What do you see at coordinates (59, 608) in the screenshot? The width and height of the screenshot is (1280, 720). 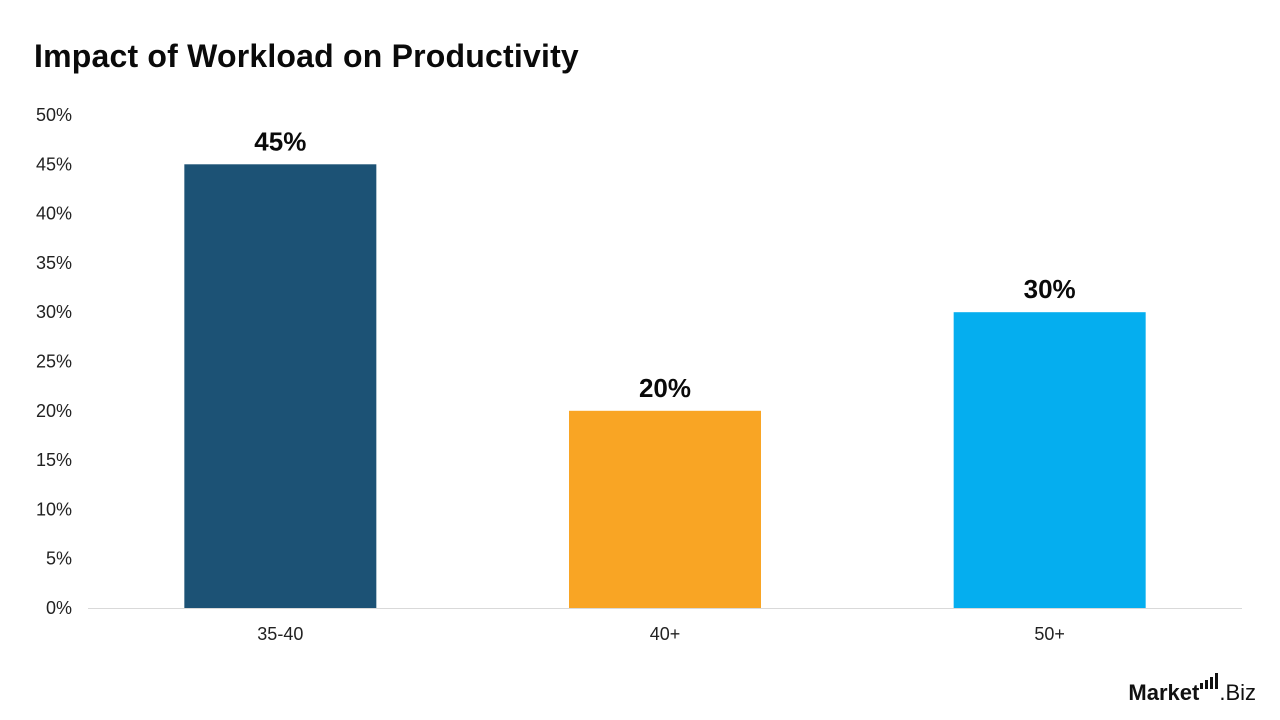 I see `y-tick-label: 0%` at bounding box center [59, 608].